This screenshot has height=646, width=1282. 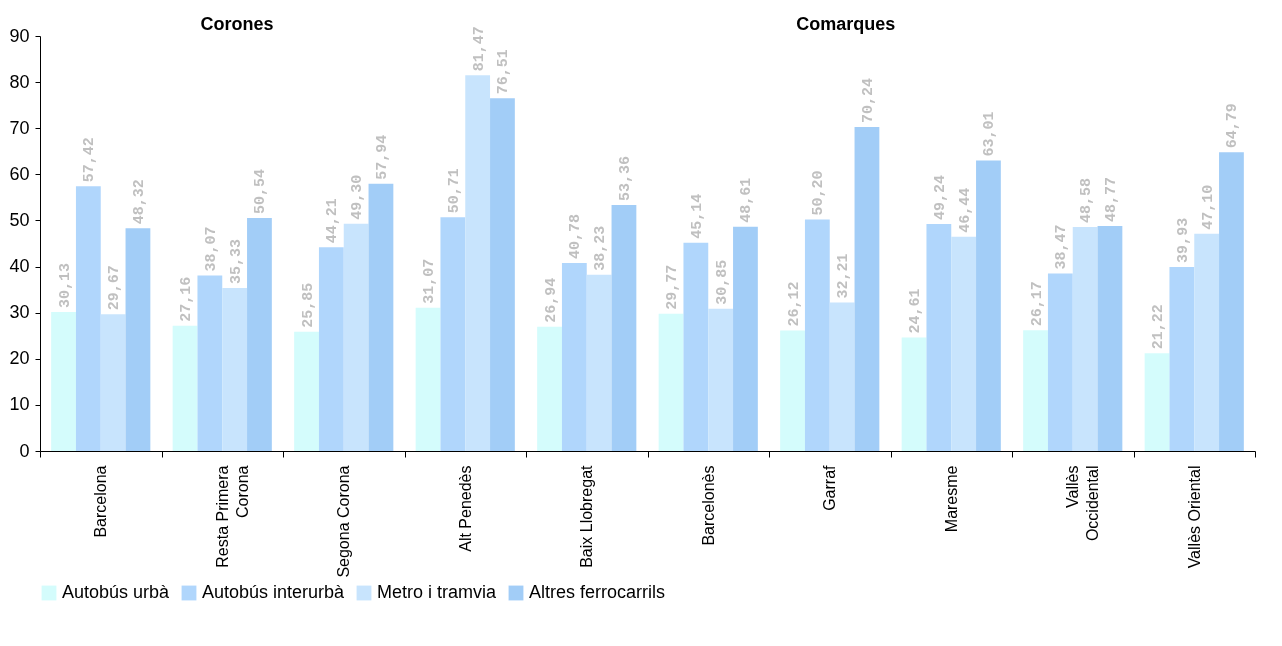 I want to click on data-label: 39,93, so click(x=1183, y=240).